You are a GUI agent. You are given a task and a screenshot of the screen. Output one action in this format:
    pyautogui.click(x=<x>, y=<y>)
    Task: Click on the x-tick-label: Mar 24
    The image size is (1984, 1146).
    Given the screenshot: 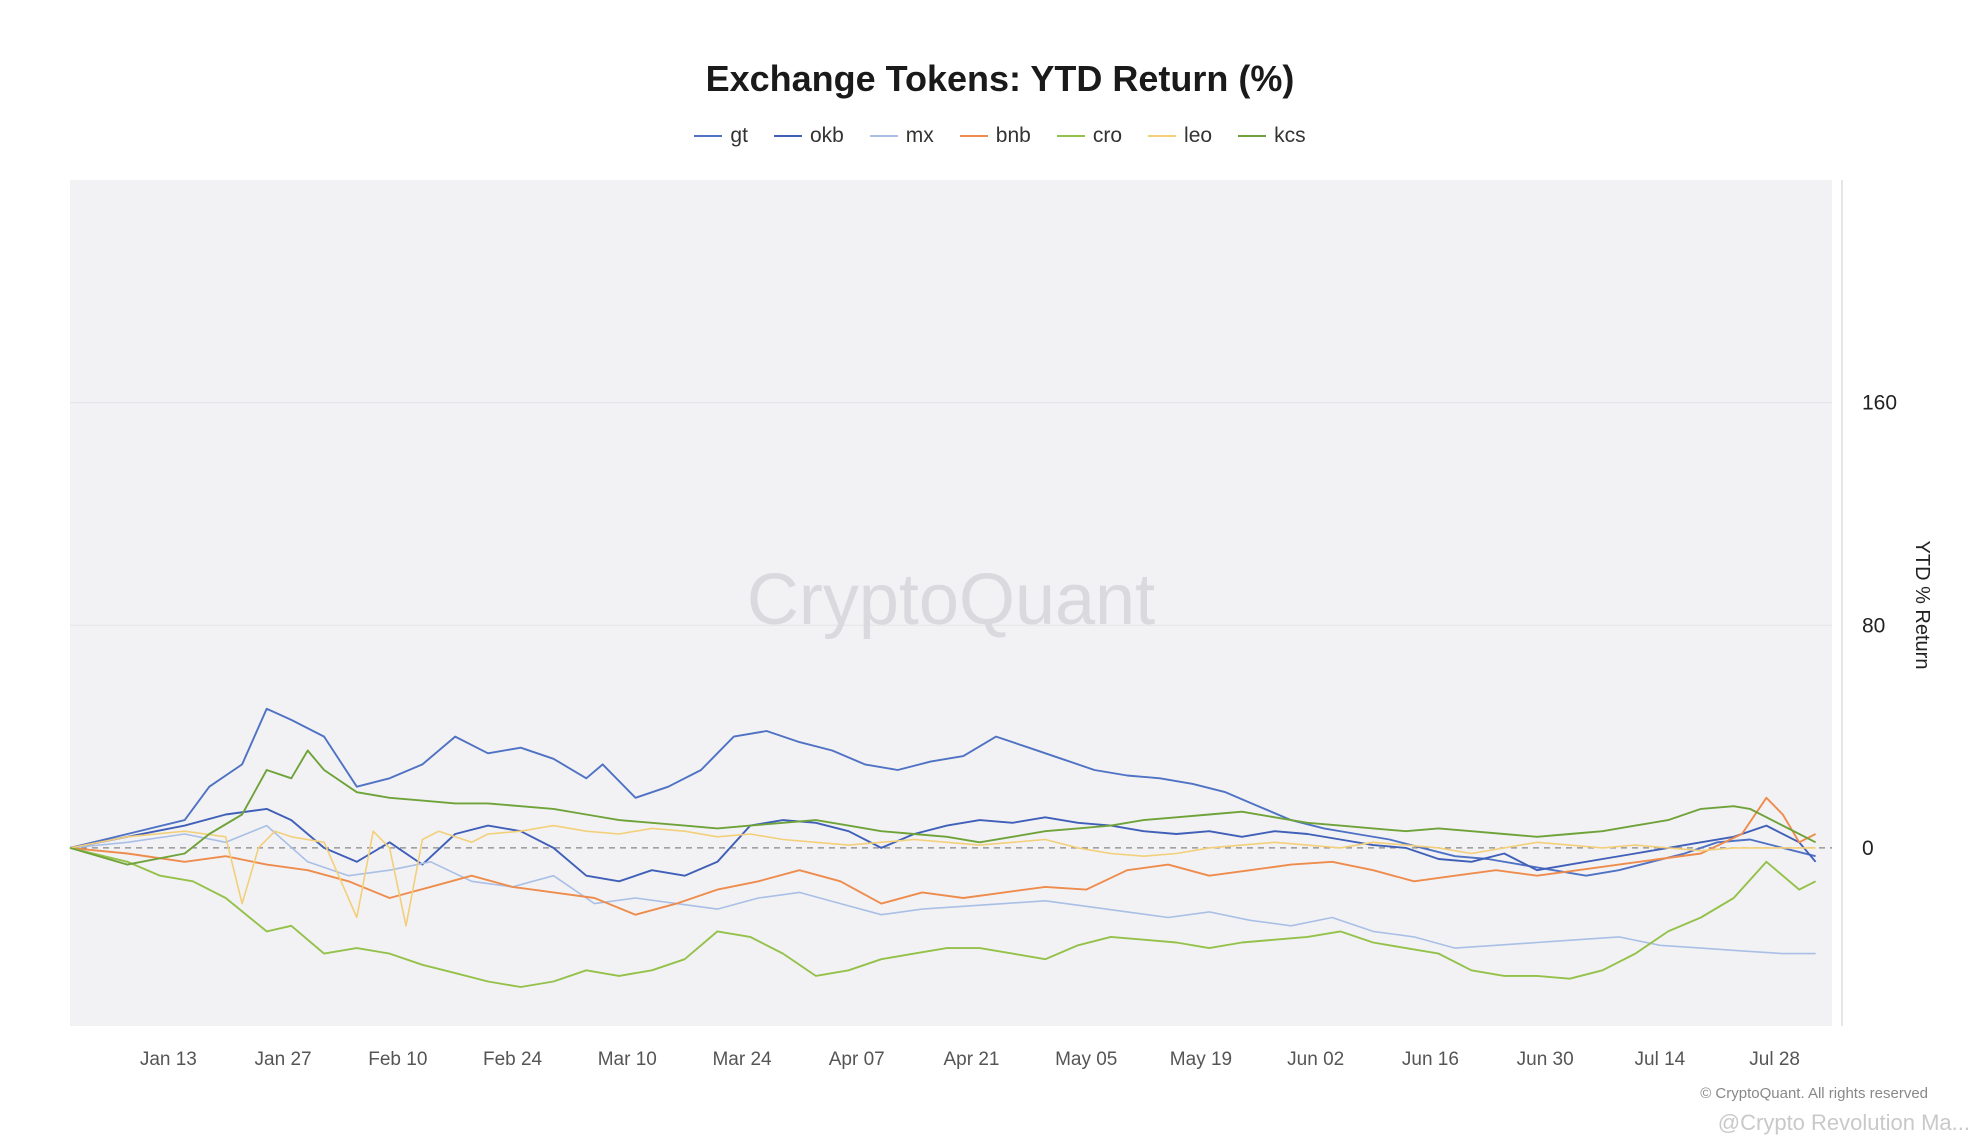 What is the action you would take?
    pyautogui.click(x=742, y=1059)
    